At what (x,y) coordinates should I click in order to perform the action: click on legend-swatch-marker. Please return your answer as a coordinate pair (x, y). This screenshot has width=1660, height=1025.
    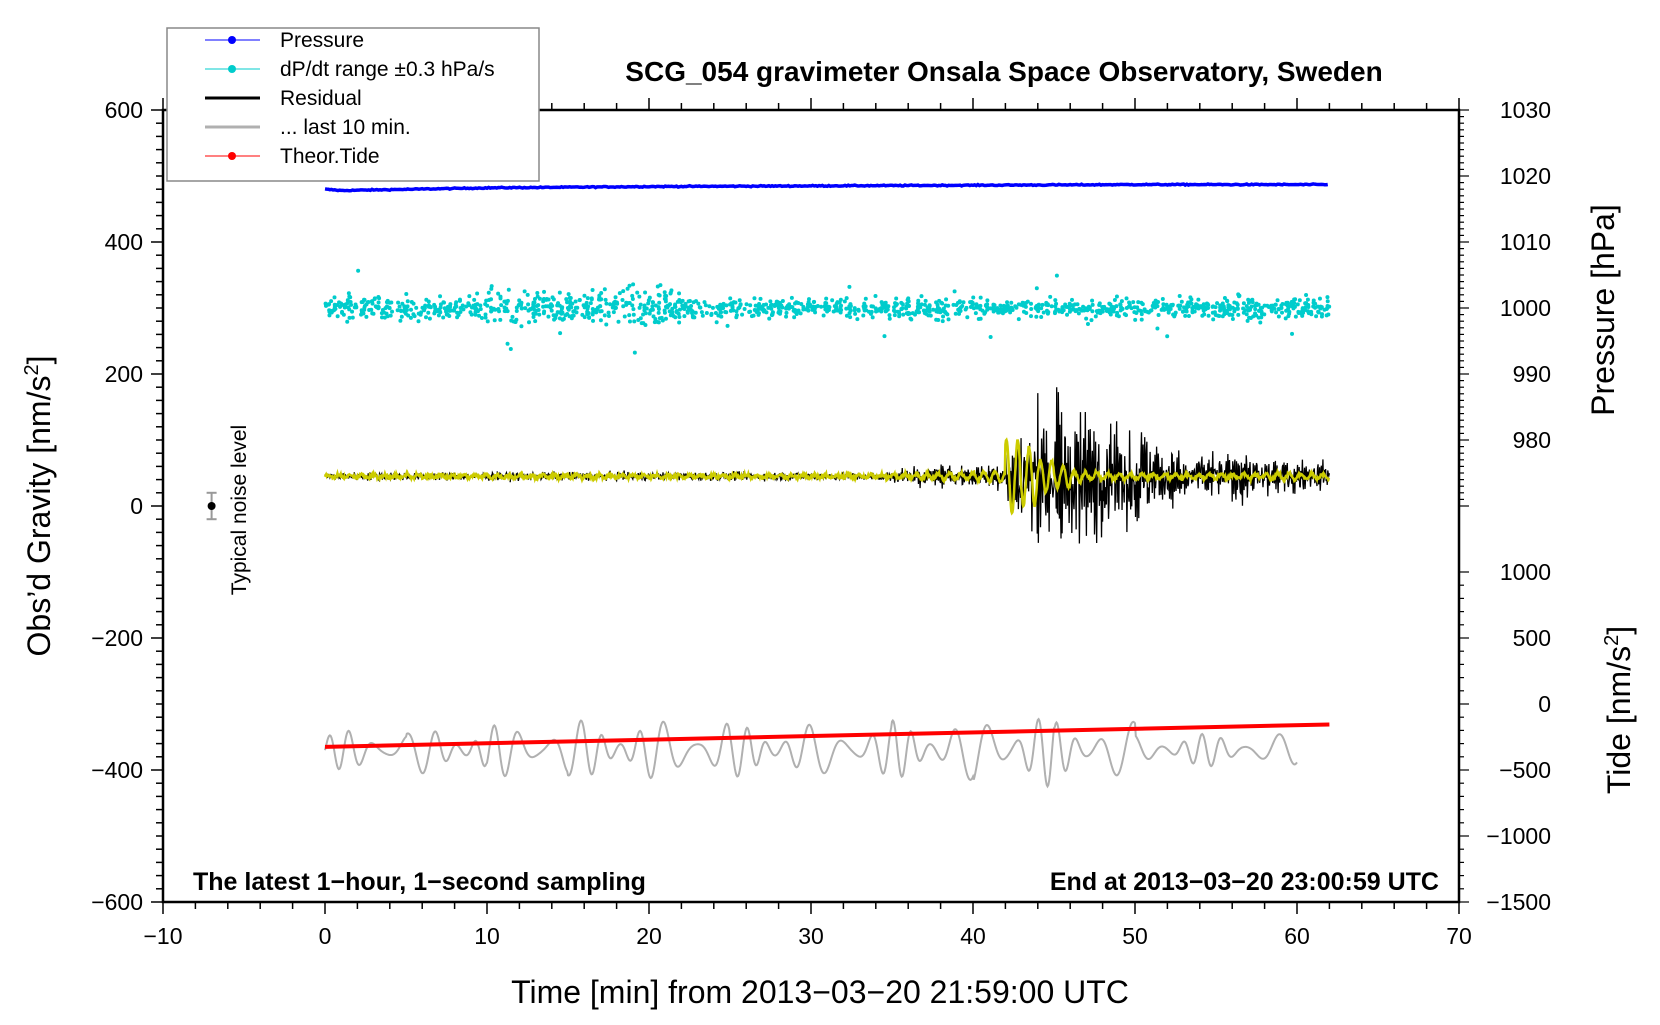
    Looking at the image, I should click on (232, 40).